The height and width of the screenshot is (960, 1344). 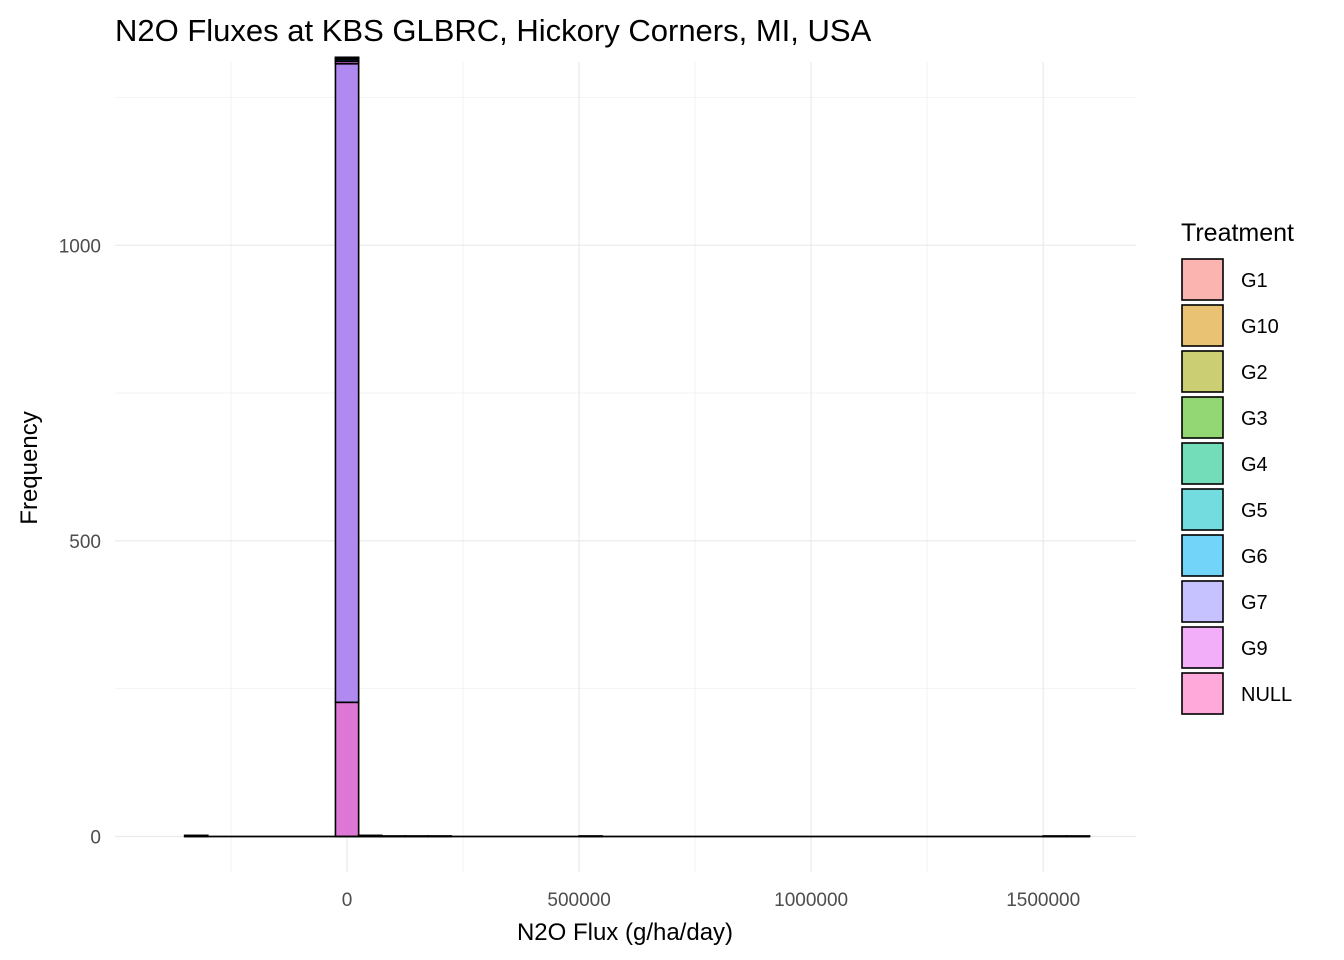 What do you see at coordinates (1254, 511) in the screenshot?
I see `legend-label: G5` at bounding box center [1254, 511].